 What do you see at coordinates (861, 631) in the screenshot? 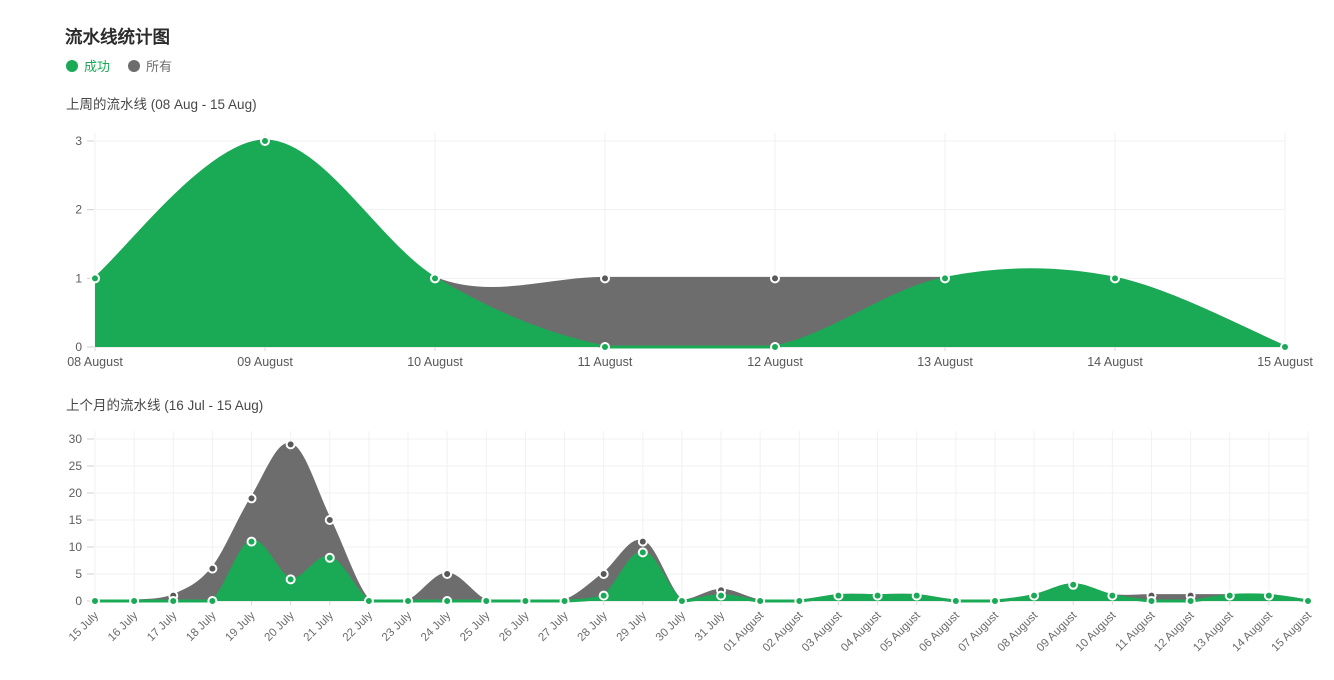
I see `svg-text: 04 August` at bounding box center [861, 631].